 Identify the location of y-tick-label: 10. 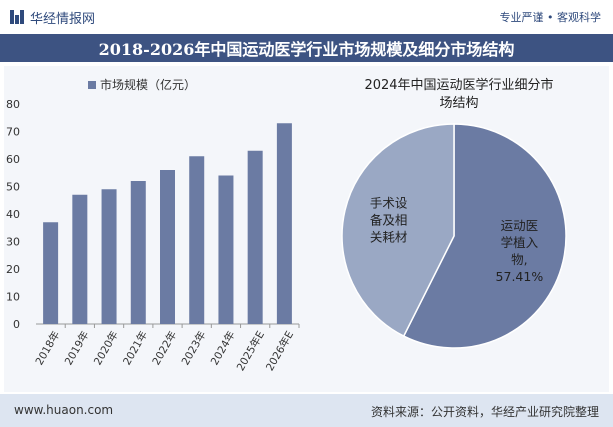
(13, 297).